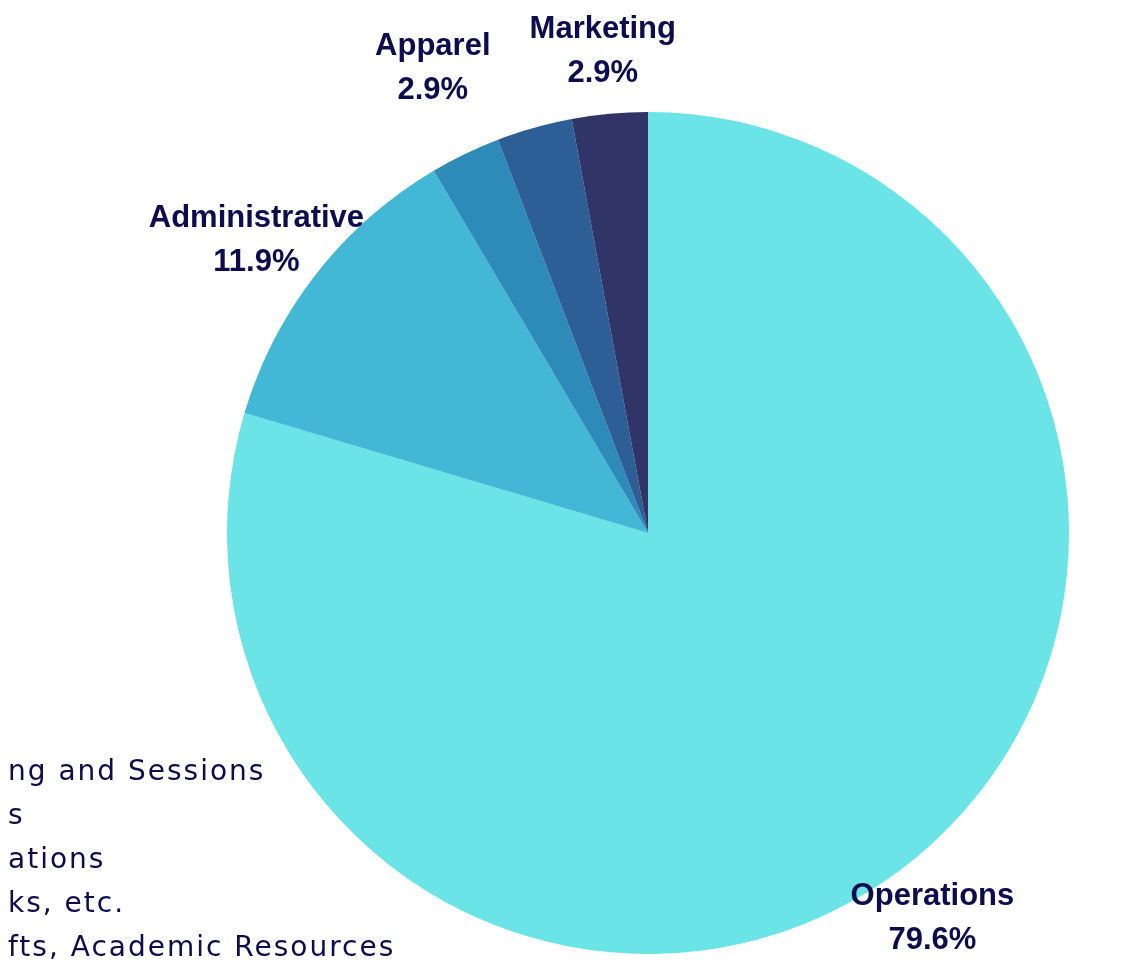  Describe the element at coordinates (932, 938) in the screenshot. I see `data-label: 79.6%` at that location.